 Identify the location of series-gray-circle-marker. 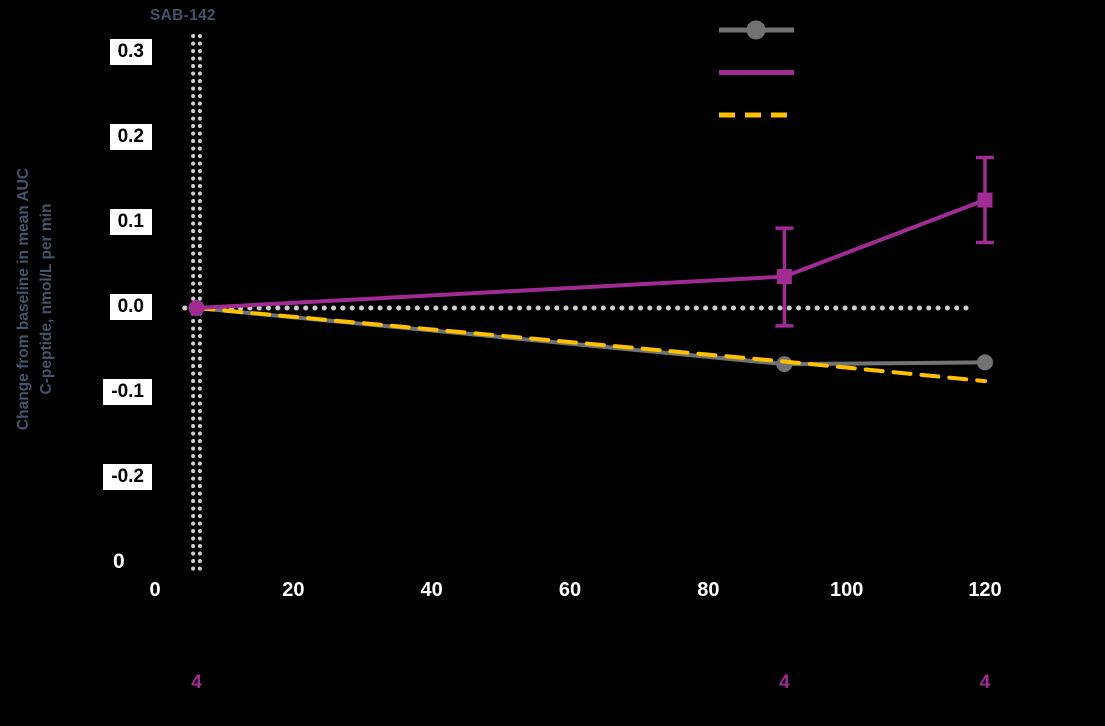
(985, 362).